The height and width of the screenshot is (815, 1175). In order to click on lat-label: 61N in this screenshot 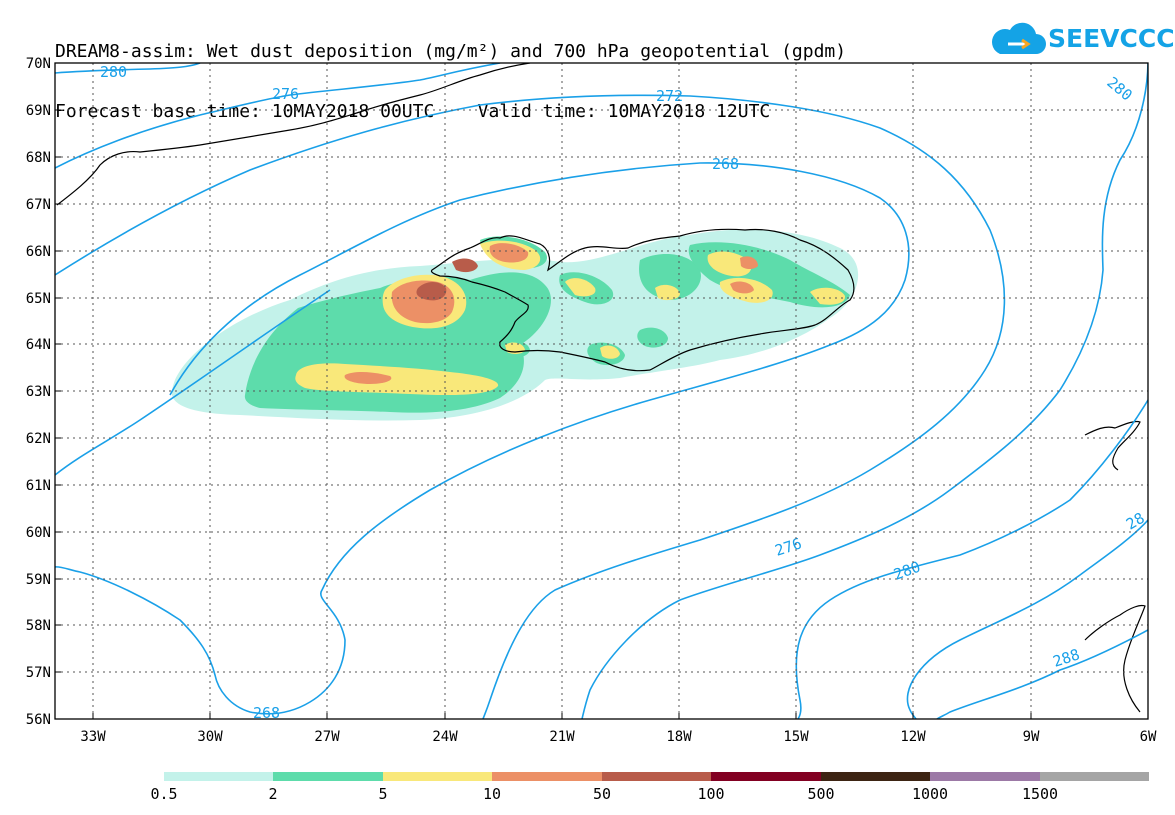, I will do `click(38, 486)`.